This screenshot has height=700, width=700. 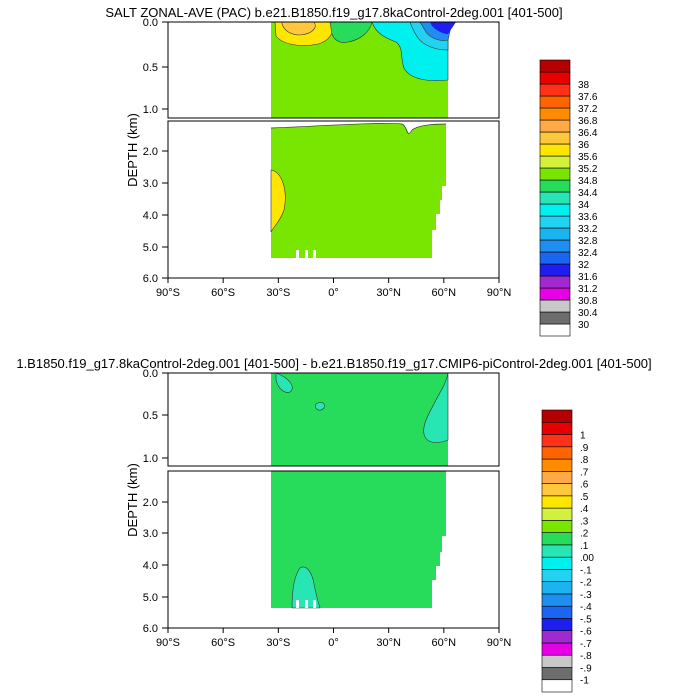 I want to click on chart-1-colorbar-label: 31.2, so click(x=588, y=289).